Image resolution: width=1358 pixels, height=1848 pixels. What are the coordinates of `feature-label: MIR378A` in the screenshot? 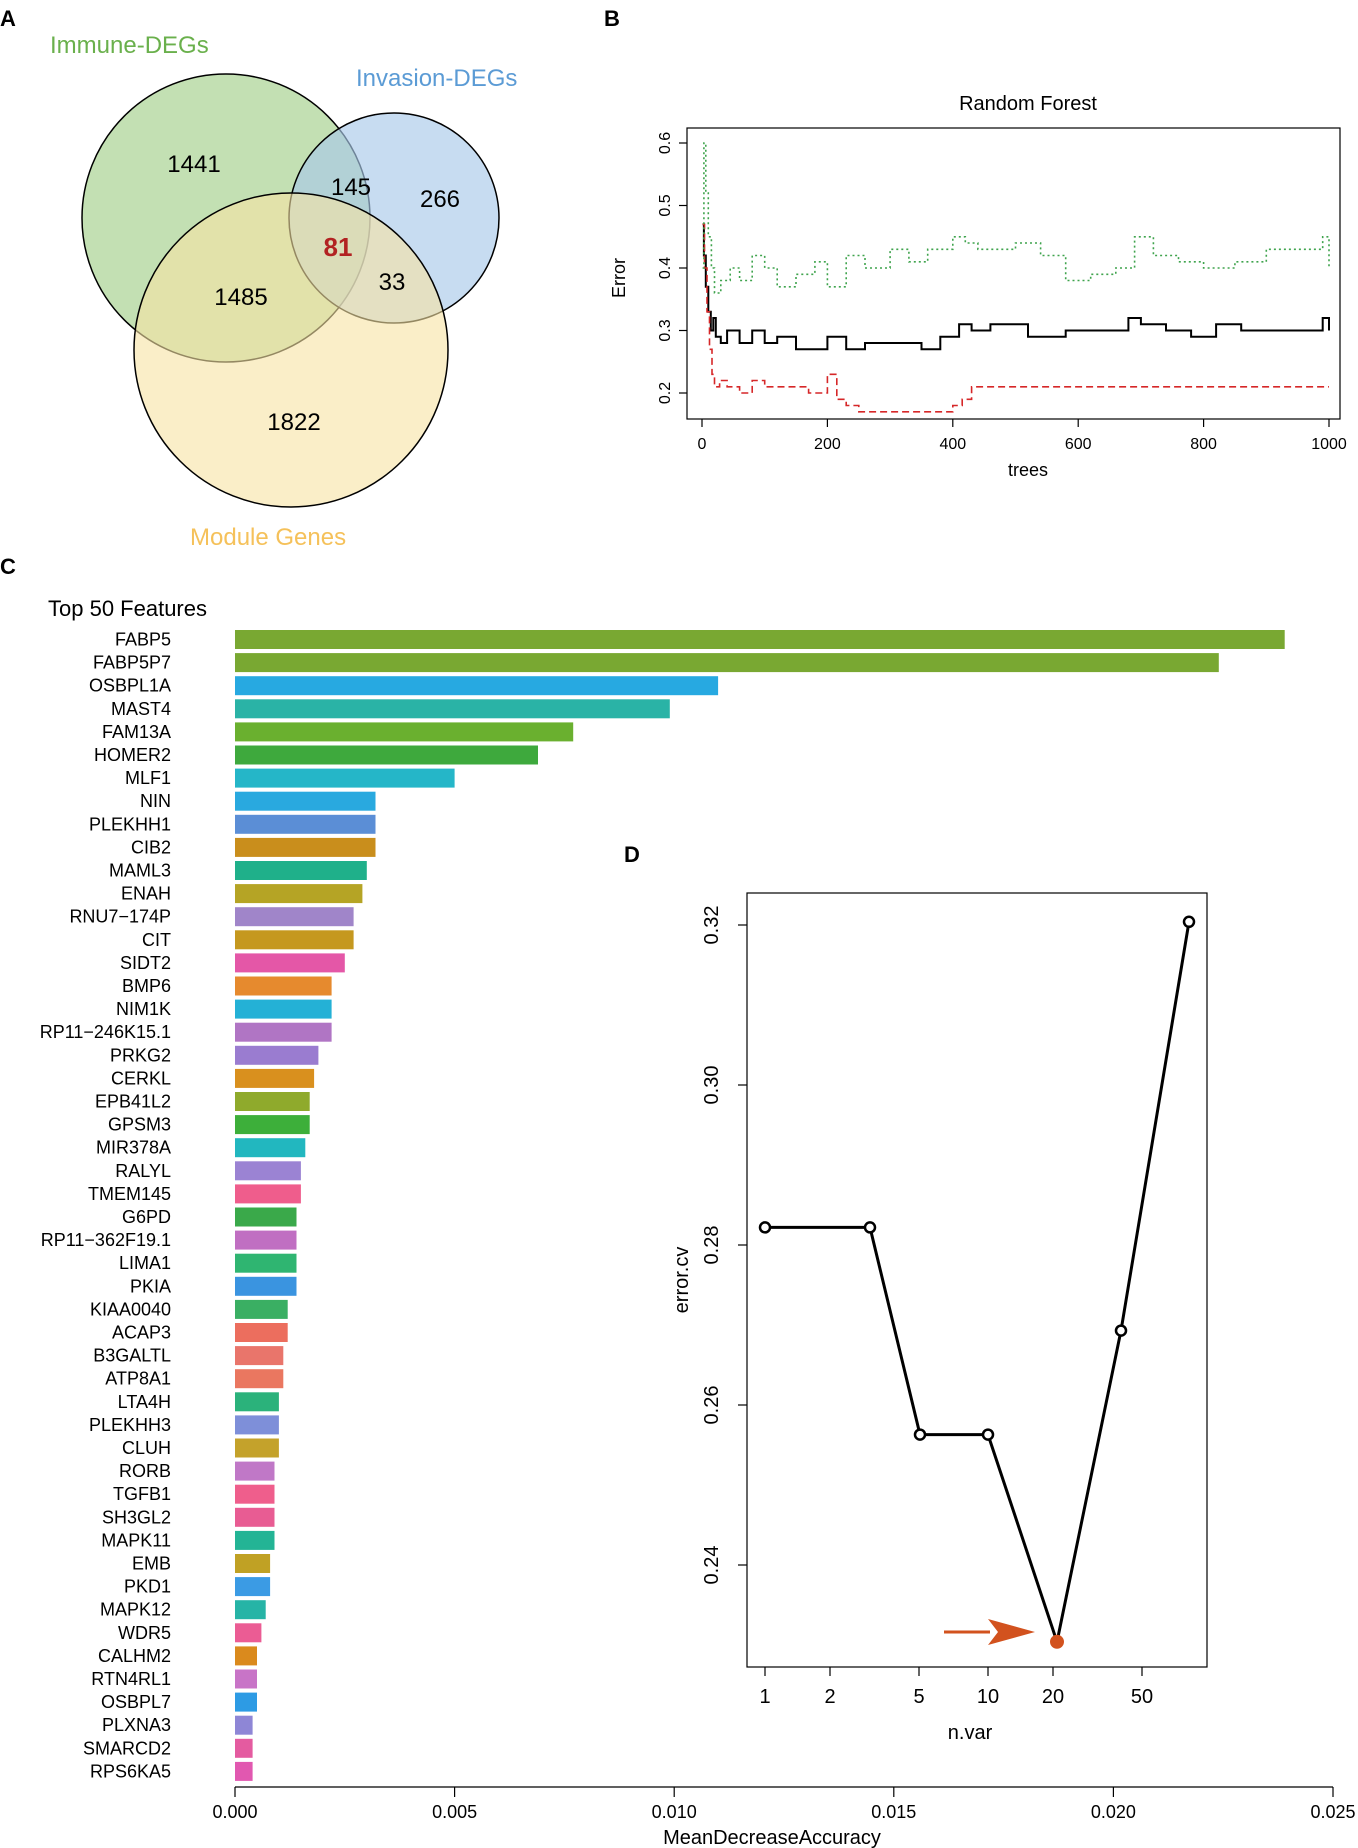 It's located at (133, 1148).